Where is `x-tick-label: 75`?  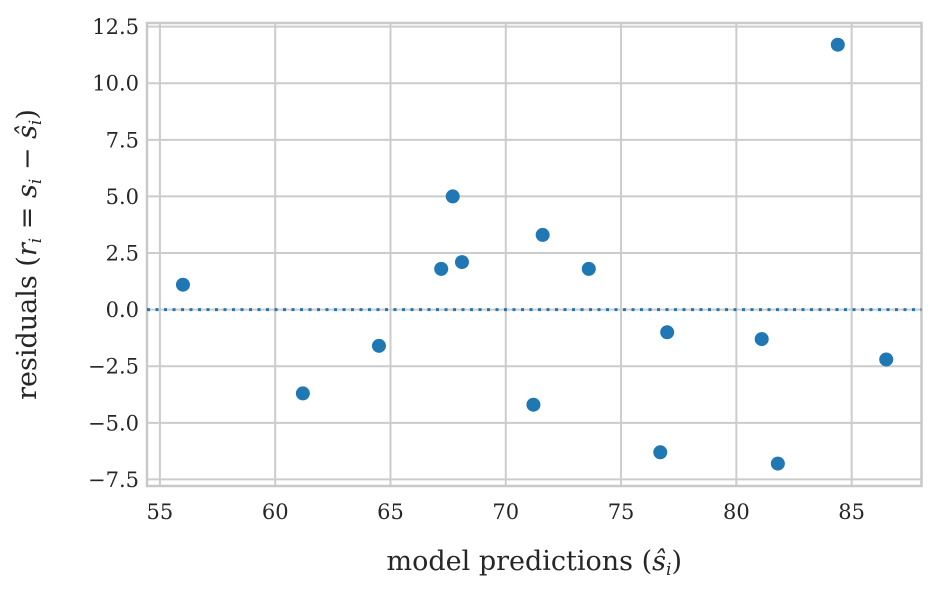 x-tick-label: 75 is located at coordinates (621, 512).